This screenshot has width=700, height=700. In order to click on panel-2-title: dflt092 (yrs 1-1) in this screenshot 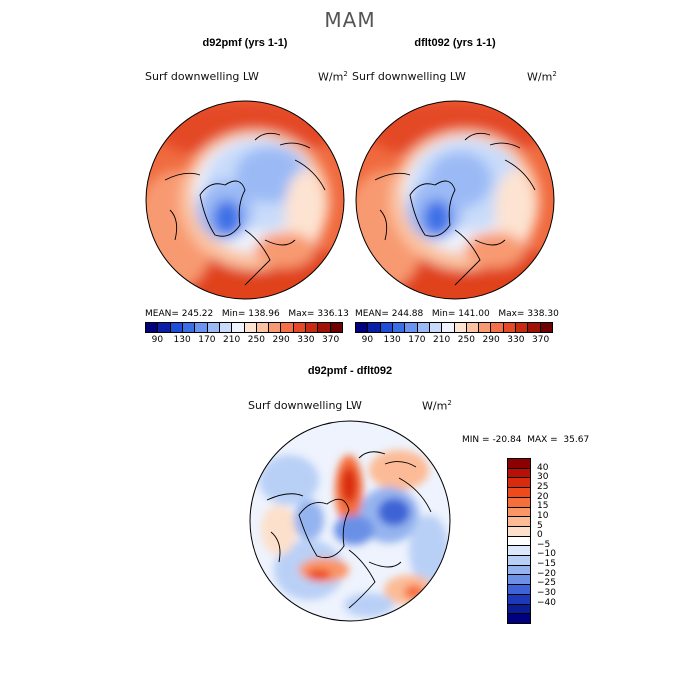, I will do `click(455, 43)`.